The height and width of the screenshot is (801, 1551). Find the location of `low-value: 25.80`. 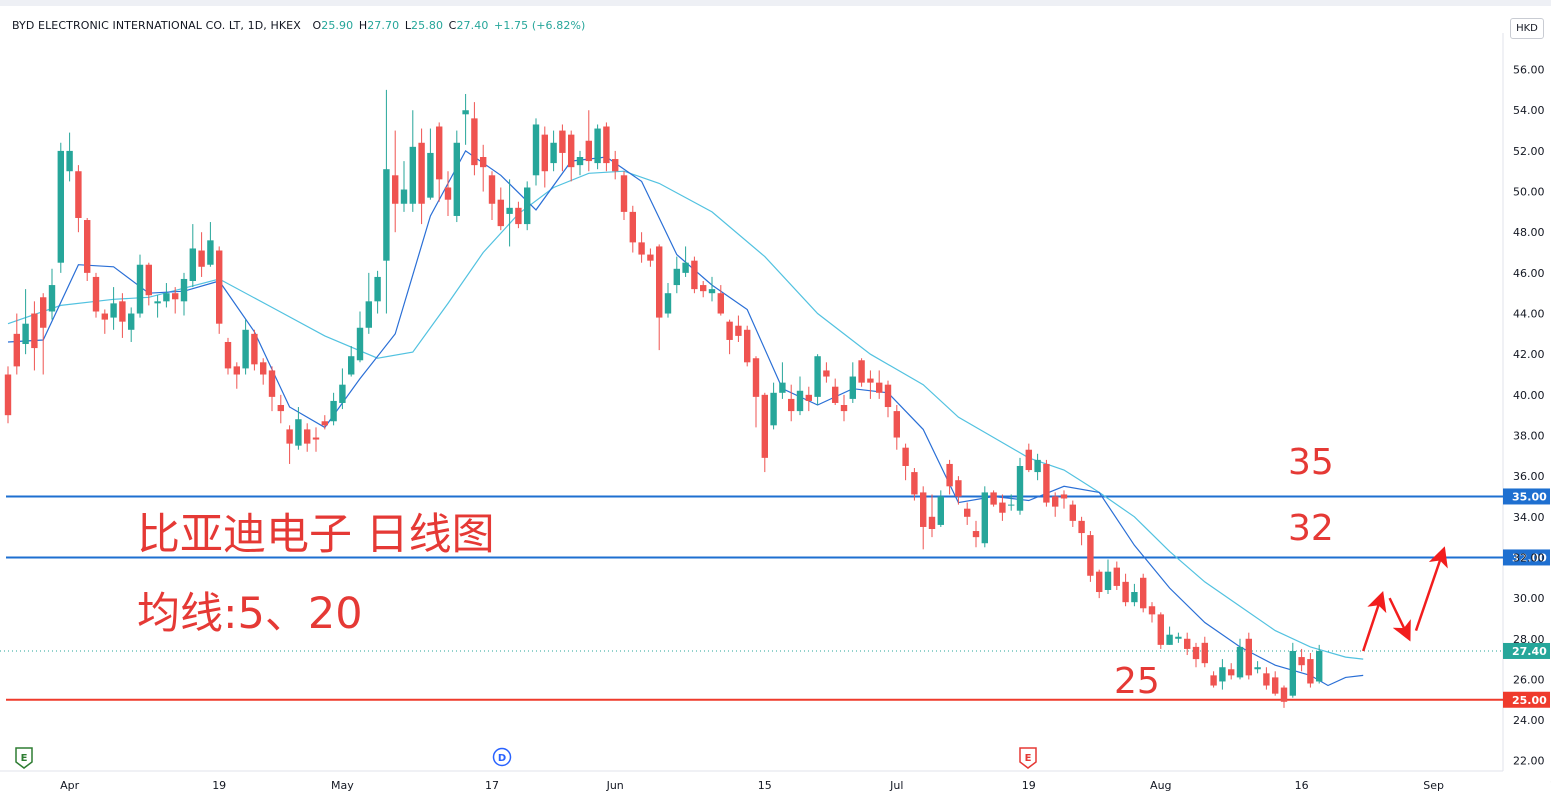

low-value: 25.80 is located at coordinates (427, 25).